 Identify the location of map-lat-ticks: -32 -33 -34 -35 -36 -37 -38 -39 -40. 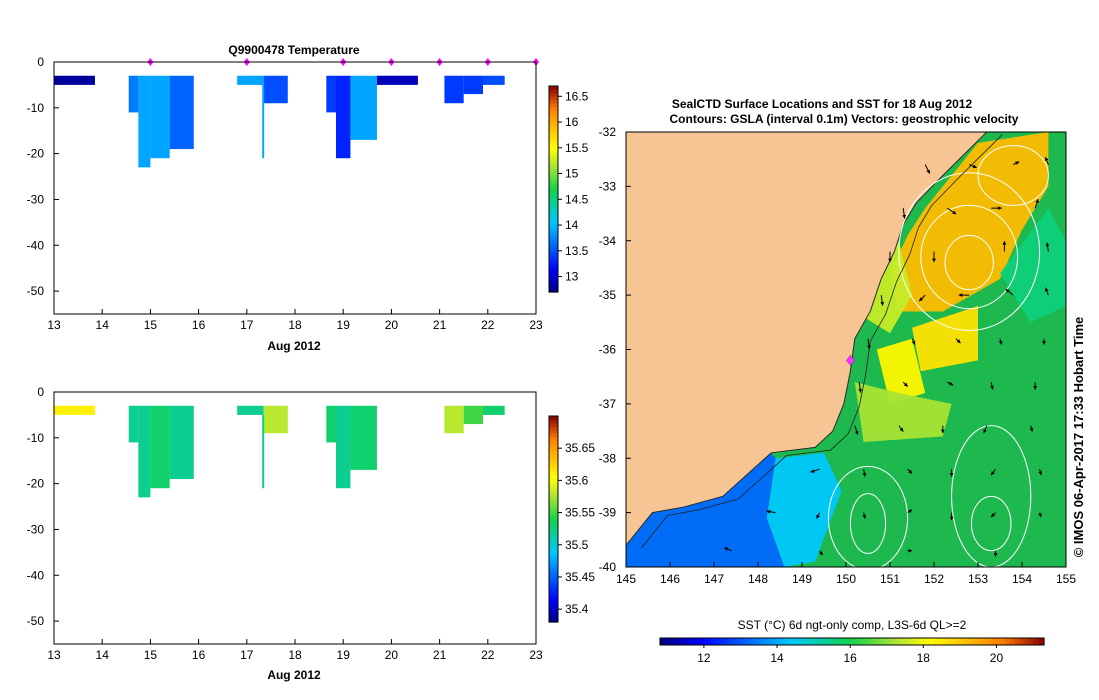
(615, 349).